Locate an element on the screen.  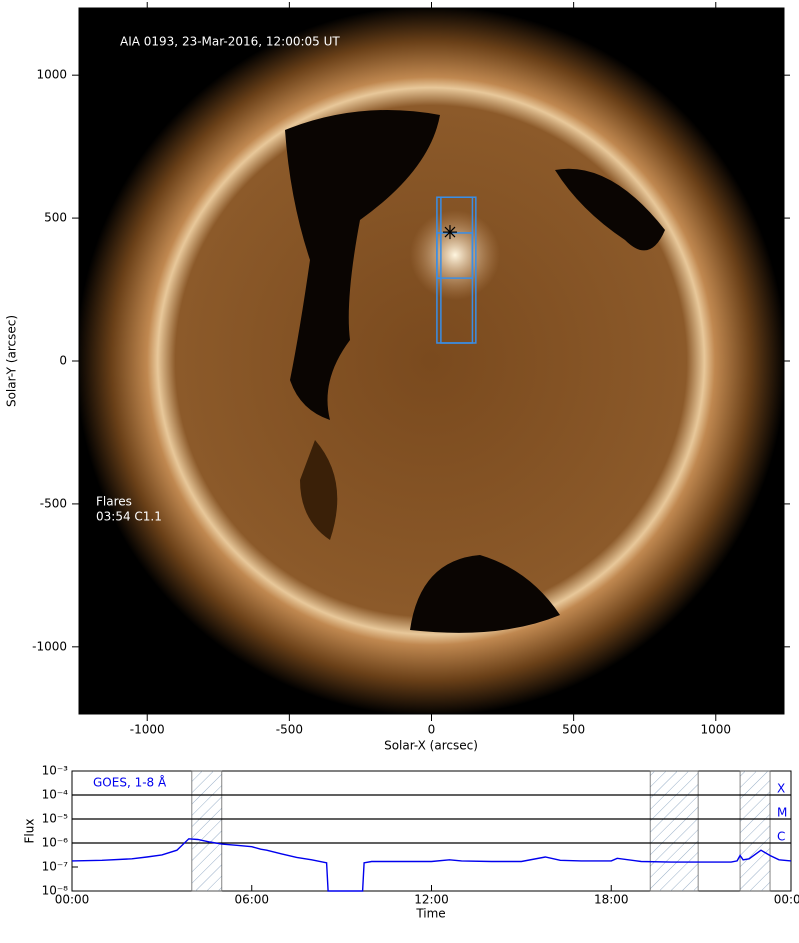
class-label: M is located at coordinates (782, 813).